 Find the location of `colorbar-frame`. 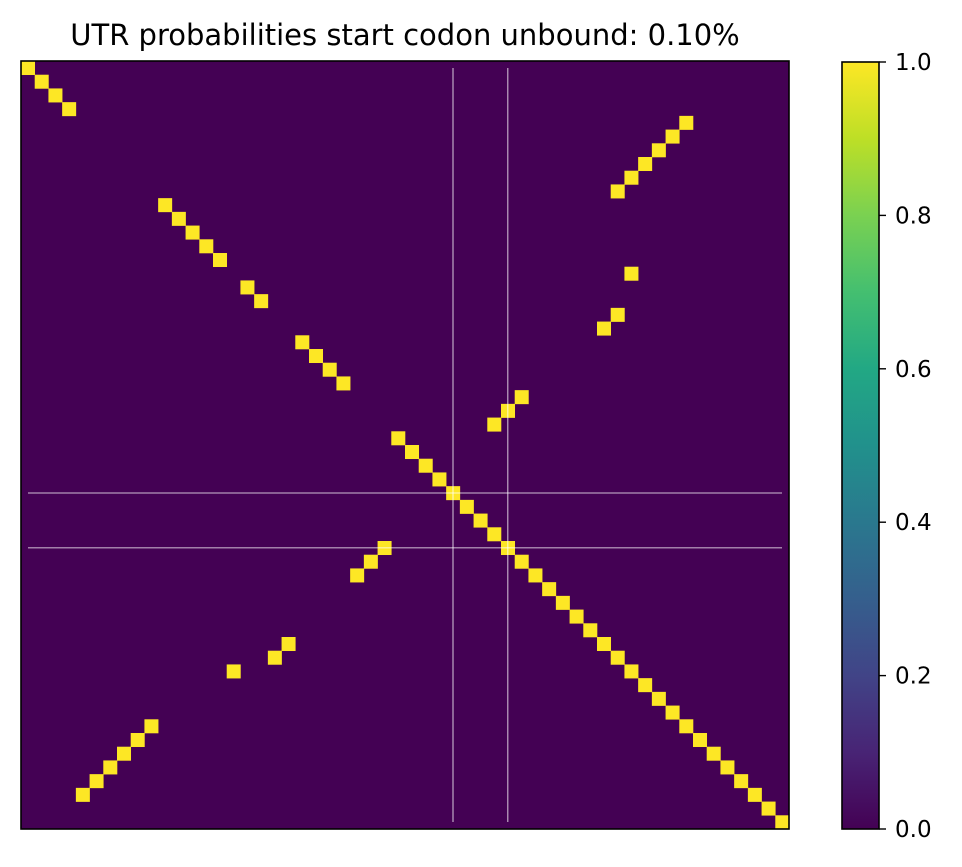

colorbar-frame is located at coordinates (860, 445).